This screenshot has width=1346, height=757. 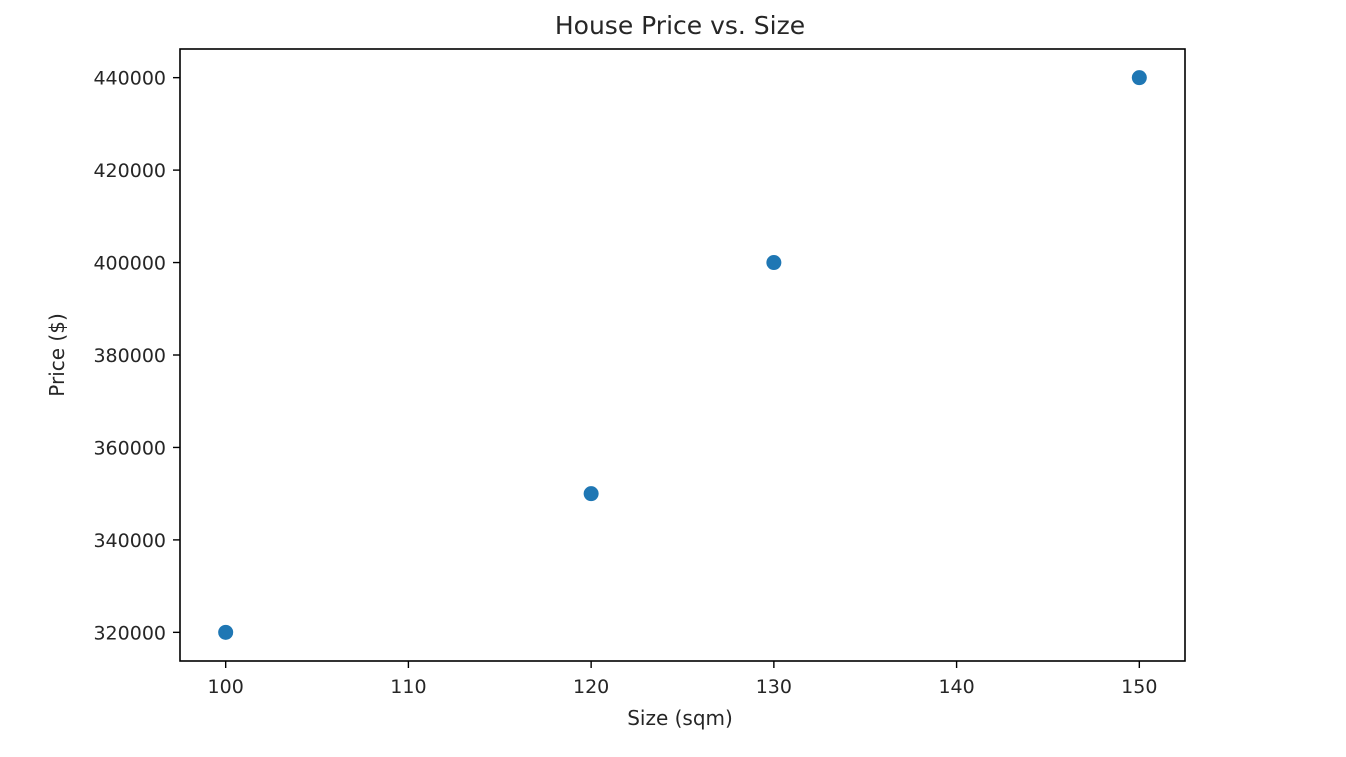 What do you see at coordinates (129, 356) in the screenshot?
I see `y-tick-label: 380000` at bounding box center [129, 356].